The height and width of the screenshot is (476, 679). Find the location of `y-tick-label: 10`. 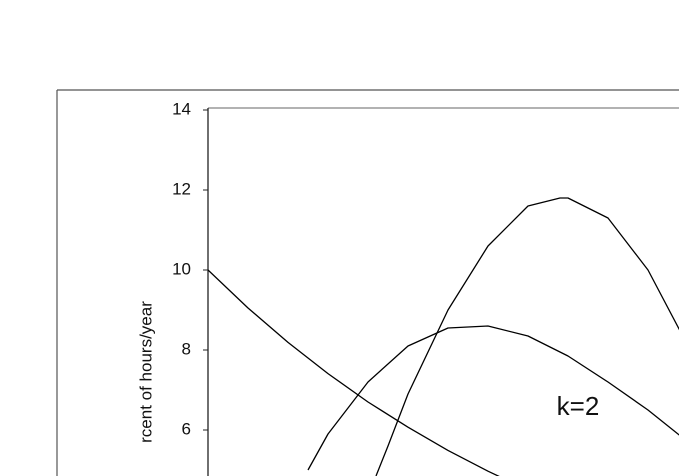

y-tick-label: 10 is located at coordinates (181, 268).